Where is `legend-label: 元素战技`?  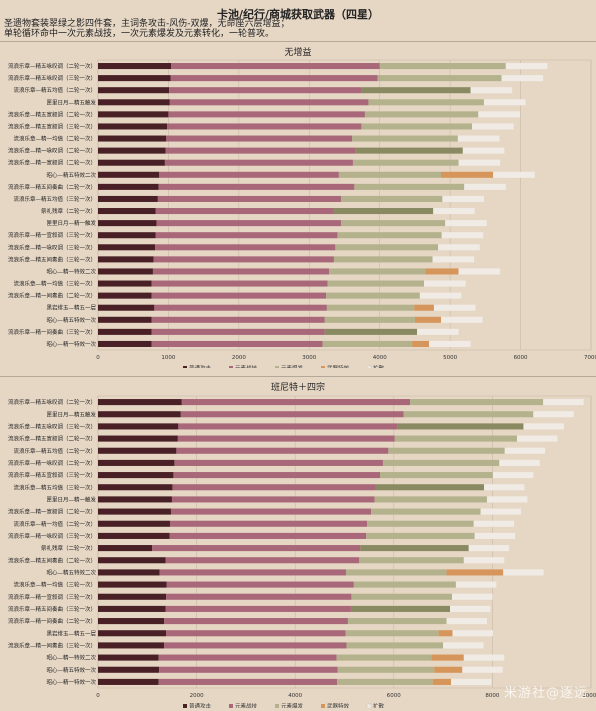
legend-label: 元素战技 is located at coordinates (246, 705).